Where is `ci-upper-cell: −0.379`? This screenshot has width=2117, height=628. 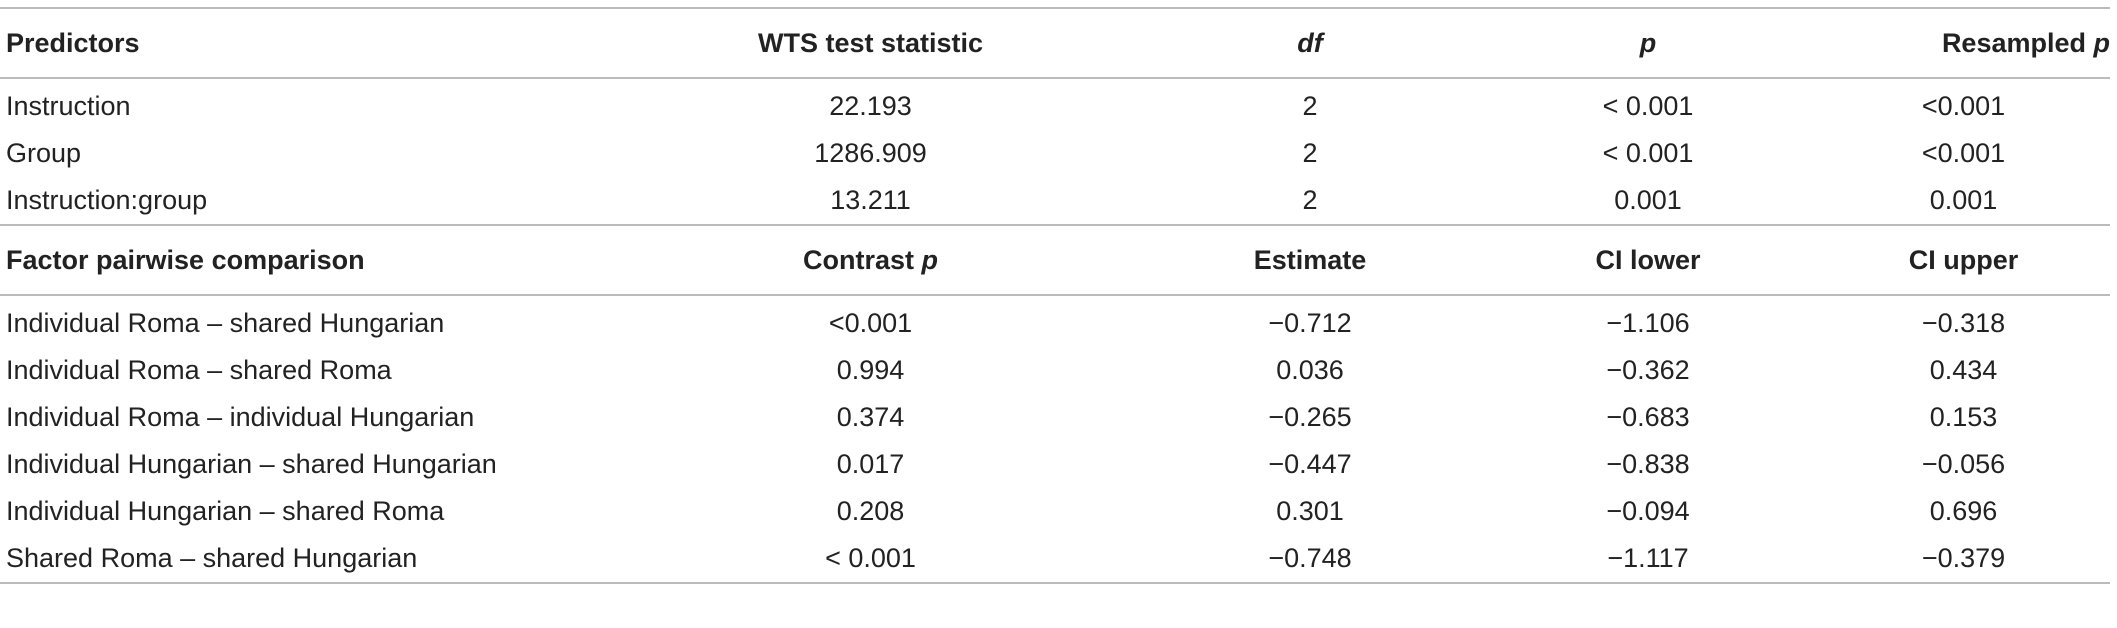 ci-upper-cell: −0.379 is located at coordinates (1963, 559).